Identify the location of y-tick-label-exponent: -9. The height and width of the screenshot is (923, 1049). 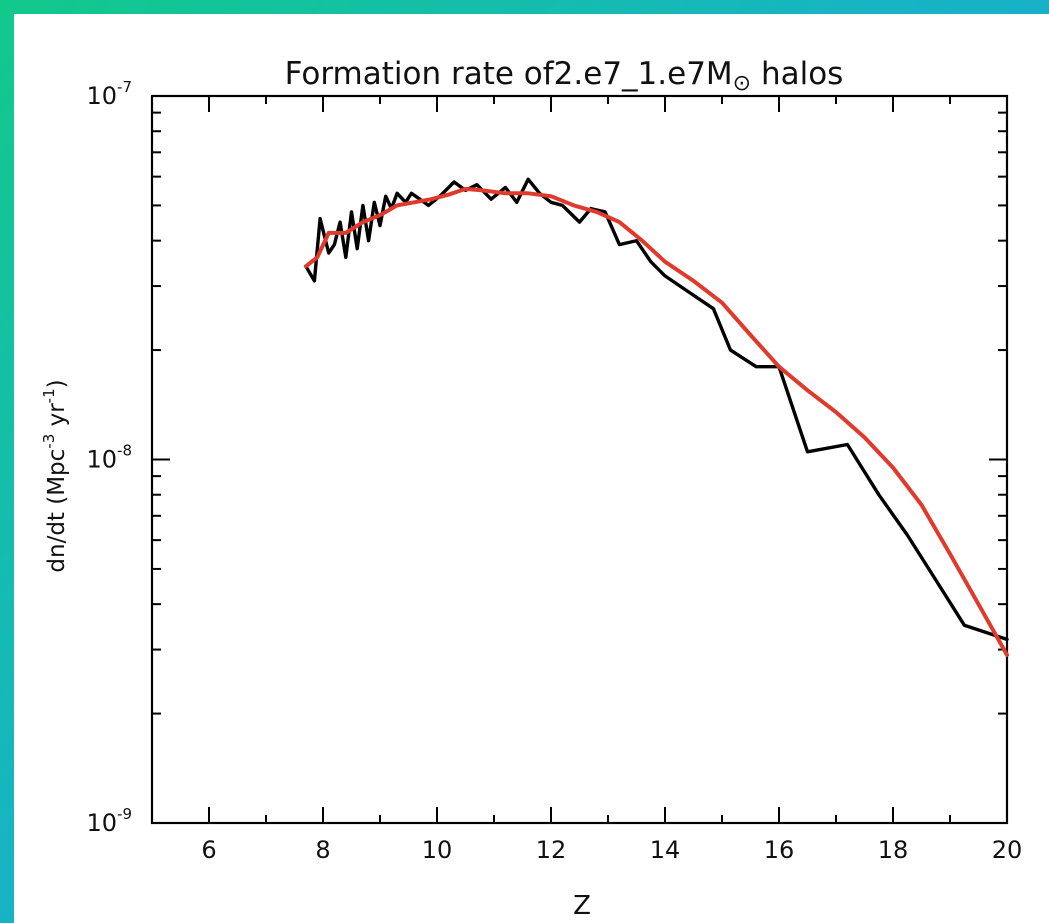
(124, 814).